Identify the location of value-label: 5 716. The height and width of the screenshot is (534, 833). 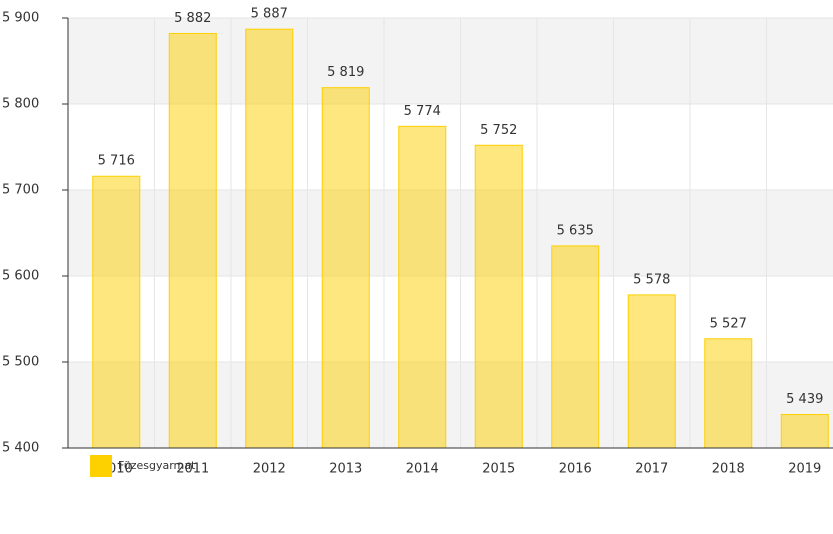
(116, 161).